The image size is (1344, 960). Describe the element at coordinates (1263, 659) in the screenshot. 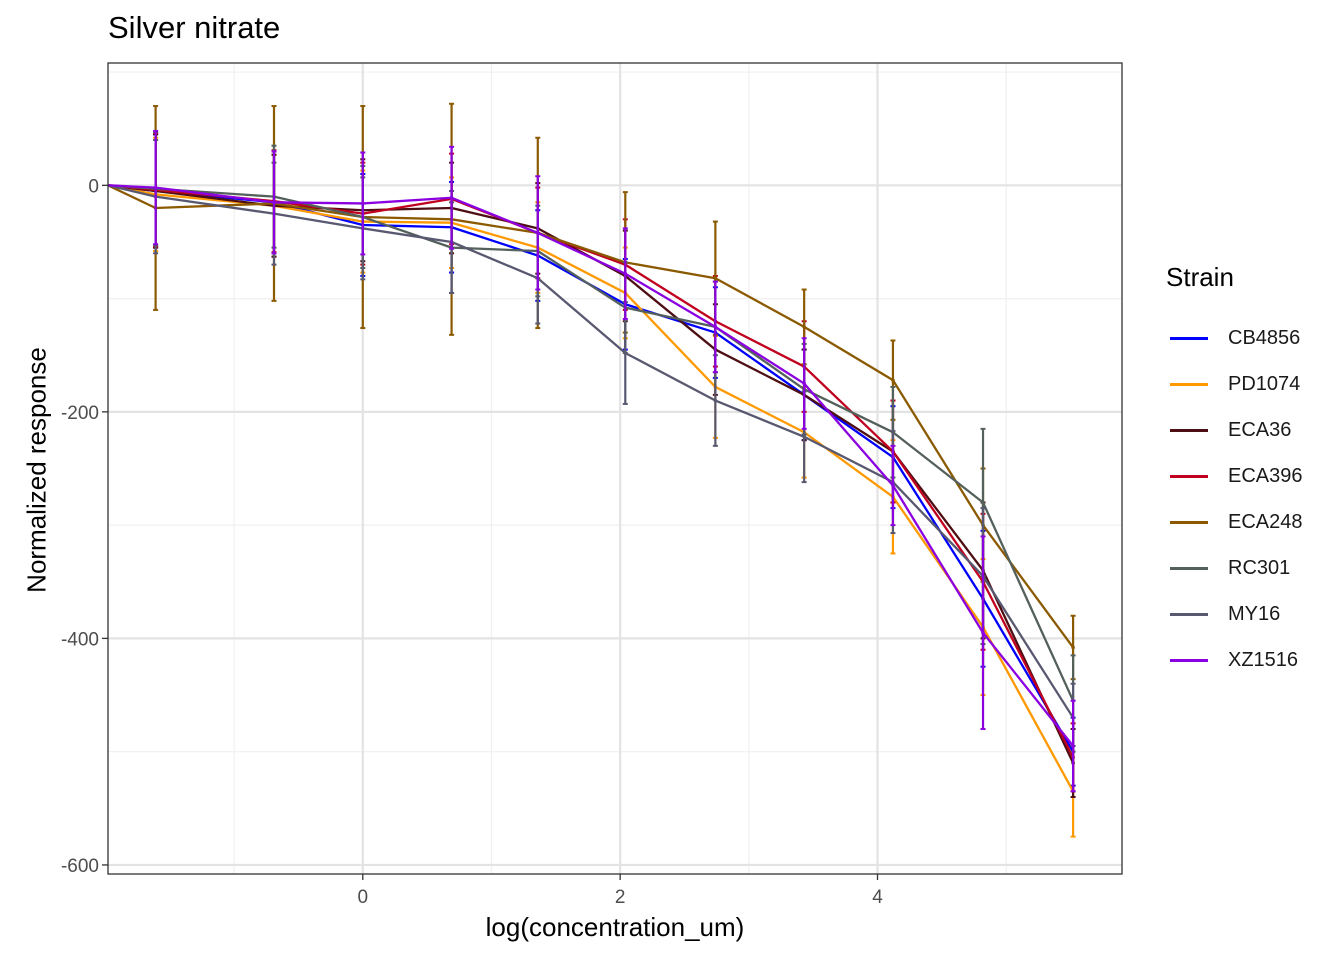

I see `legend-label: XZ1516` at that location.